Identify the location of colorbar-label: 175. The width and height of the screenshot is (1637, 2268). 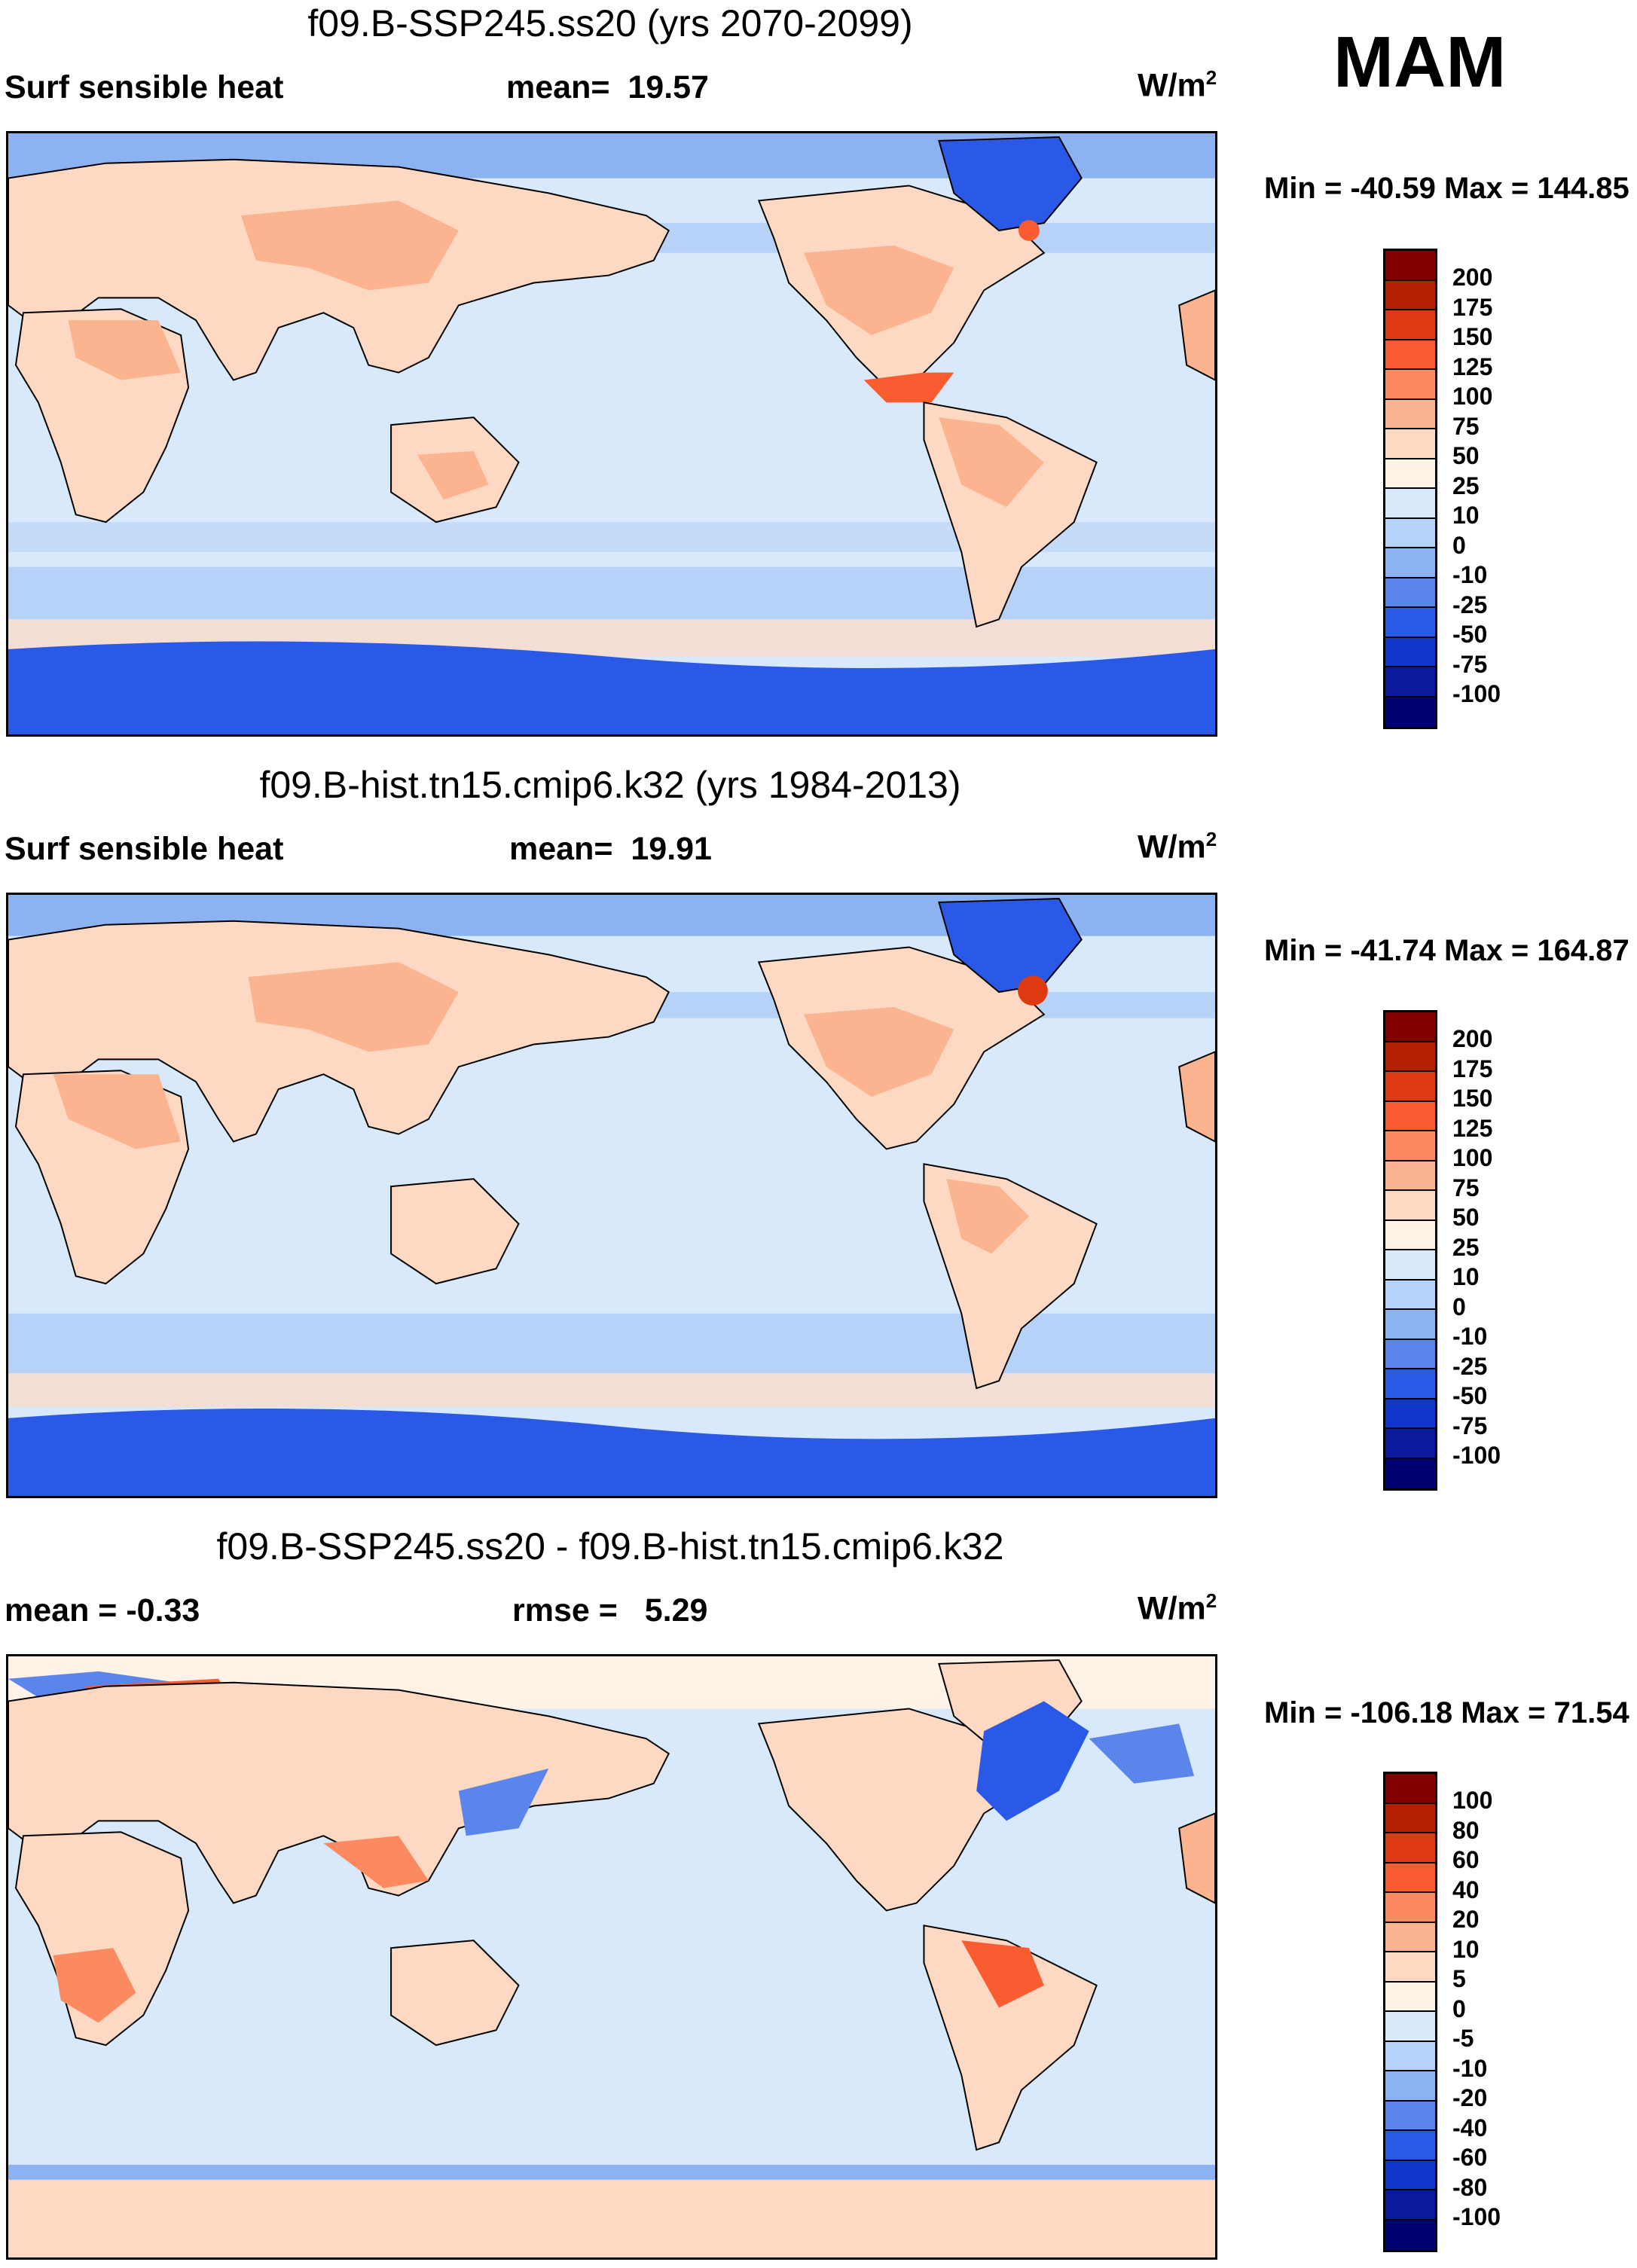
(1472, 308).